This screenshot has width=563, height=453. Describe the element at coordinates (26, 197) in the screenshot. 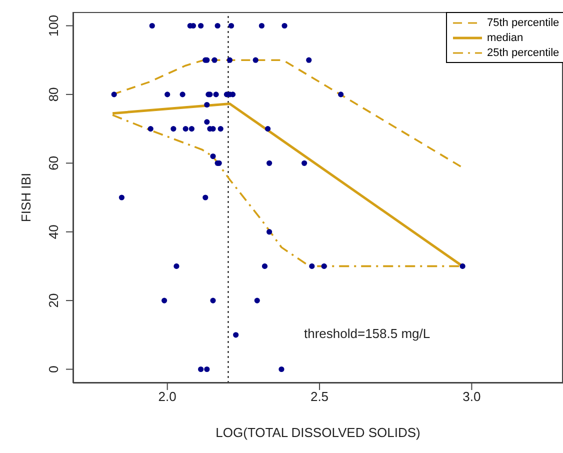

I see `y-axis-title: FISH IBI` at that location.